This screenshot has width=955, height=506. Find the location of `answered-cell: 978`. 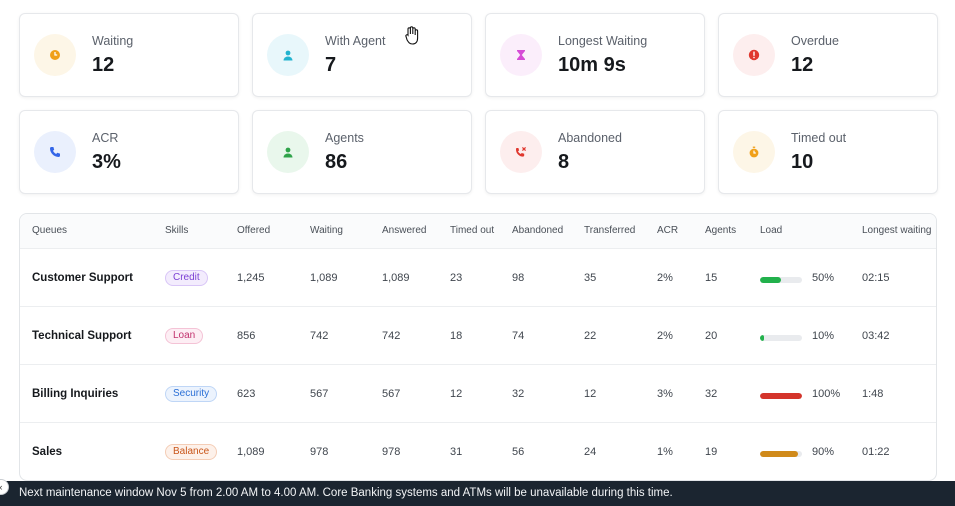

answered-cell: 978 is located at coordinates (391, 452).